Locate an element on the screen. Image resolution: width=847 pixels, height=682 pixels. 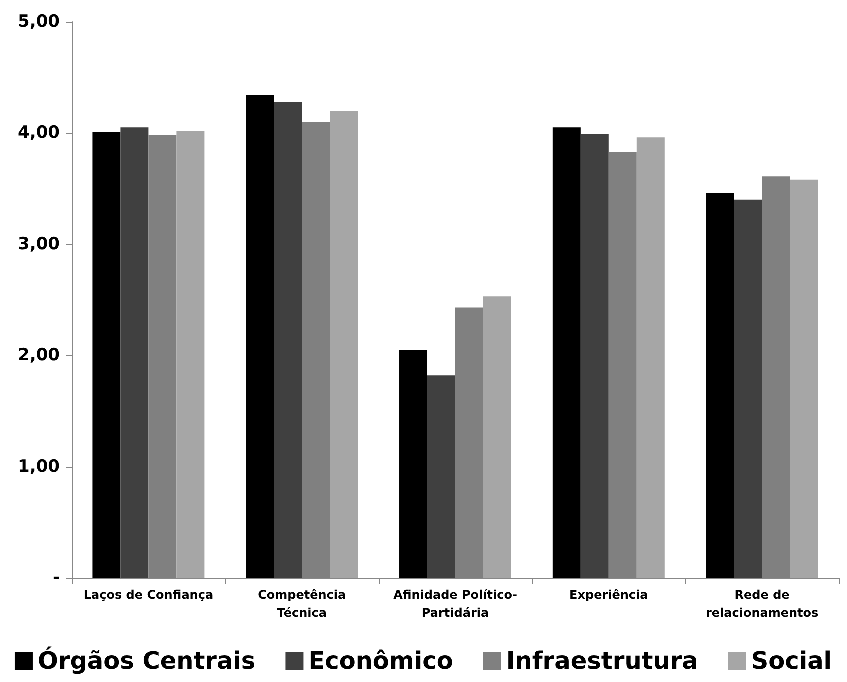
x-tick-label: Rede de relacionamentos is located at coordinates (762, 604).